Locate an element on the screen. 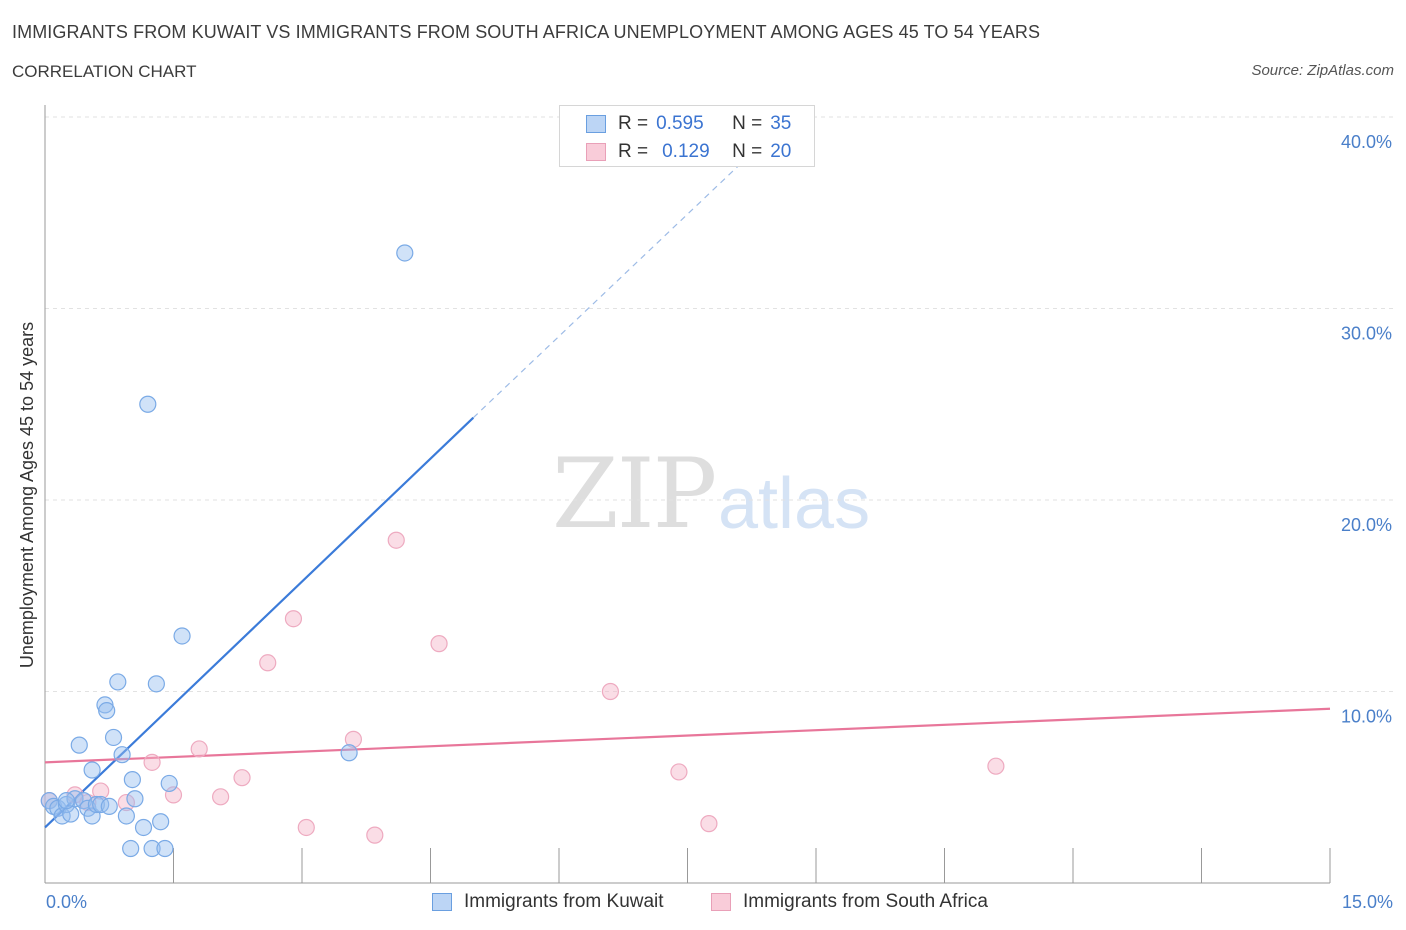 This screenshot has height=930, width=1406. legend-r-south-africa: 0.129 is located at coordinates (686, 151).